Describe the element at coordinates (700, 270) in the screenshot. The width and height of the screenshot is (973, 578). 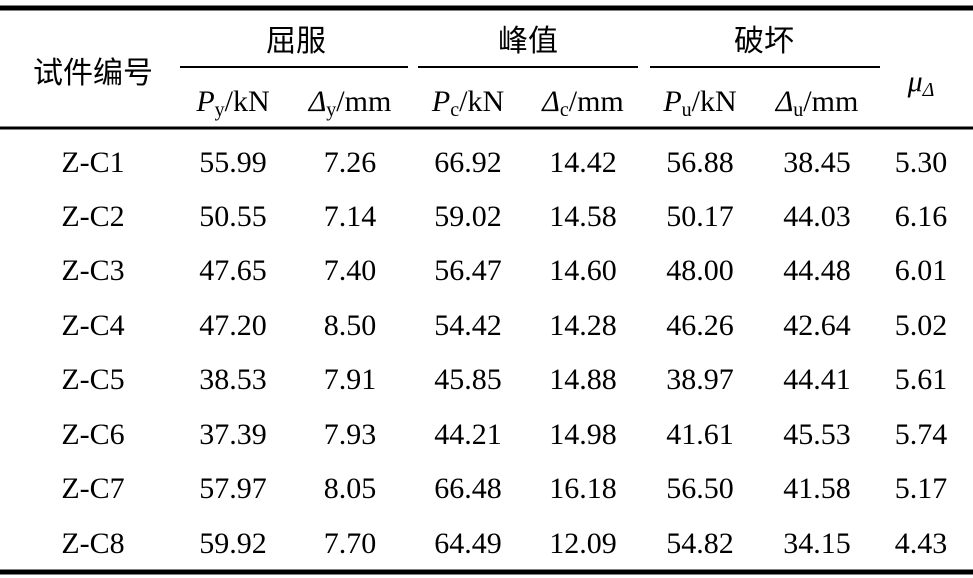
I see `cell: 48.00` at that location.